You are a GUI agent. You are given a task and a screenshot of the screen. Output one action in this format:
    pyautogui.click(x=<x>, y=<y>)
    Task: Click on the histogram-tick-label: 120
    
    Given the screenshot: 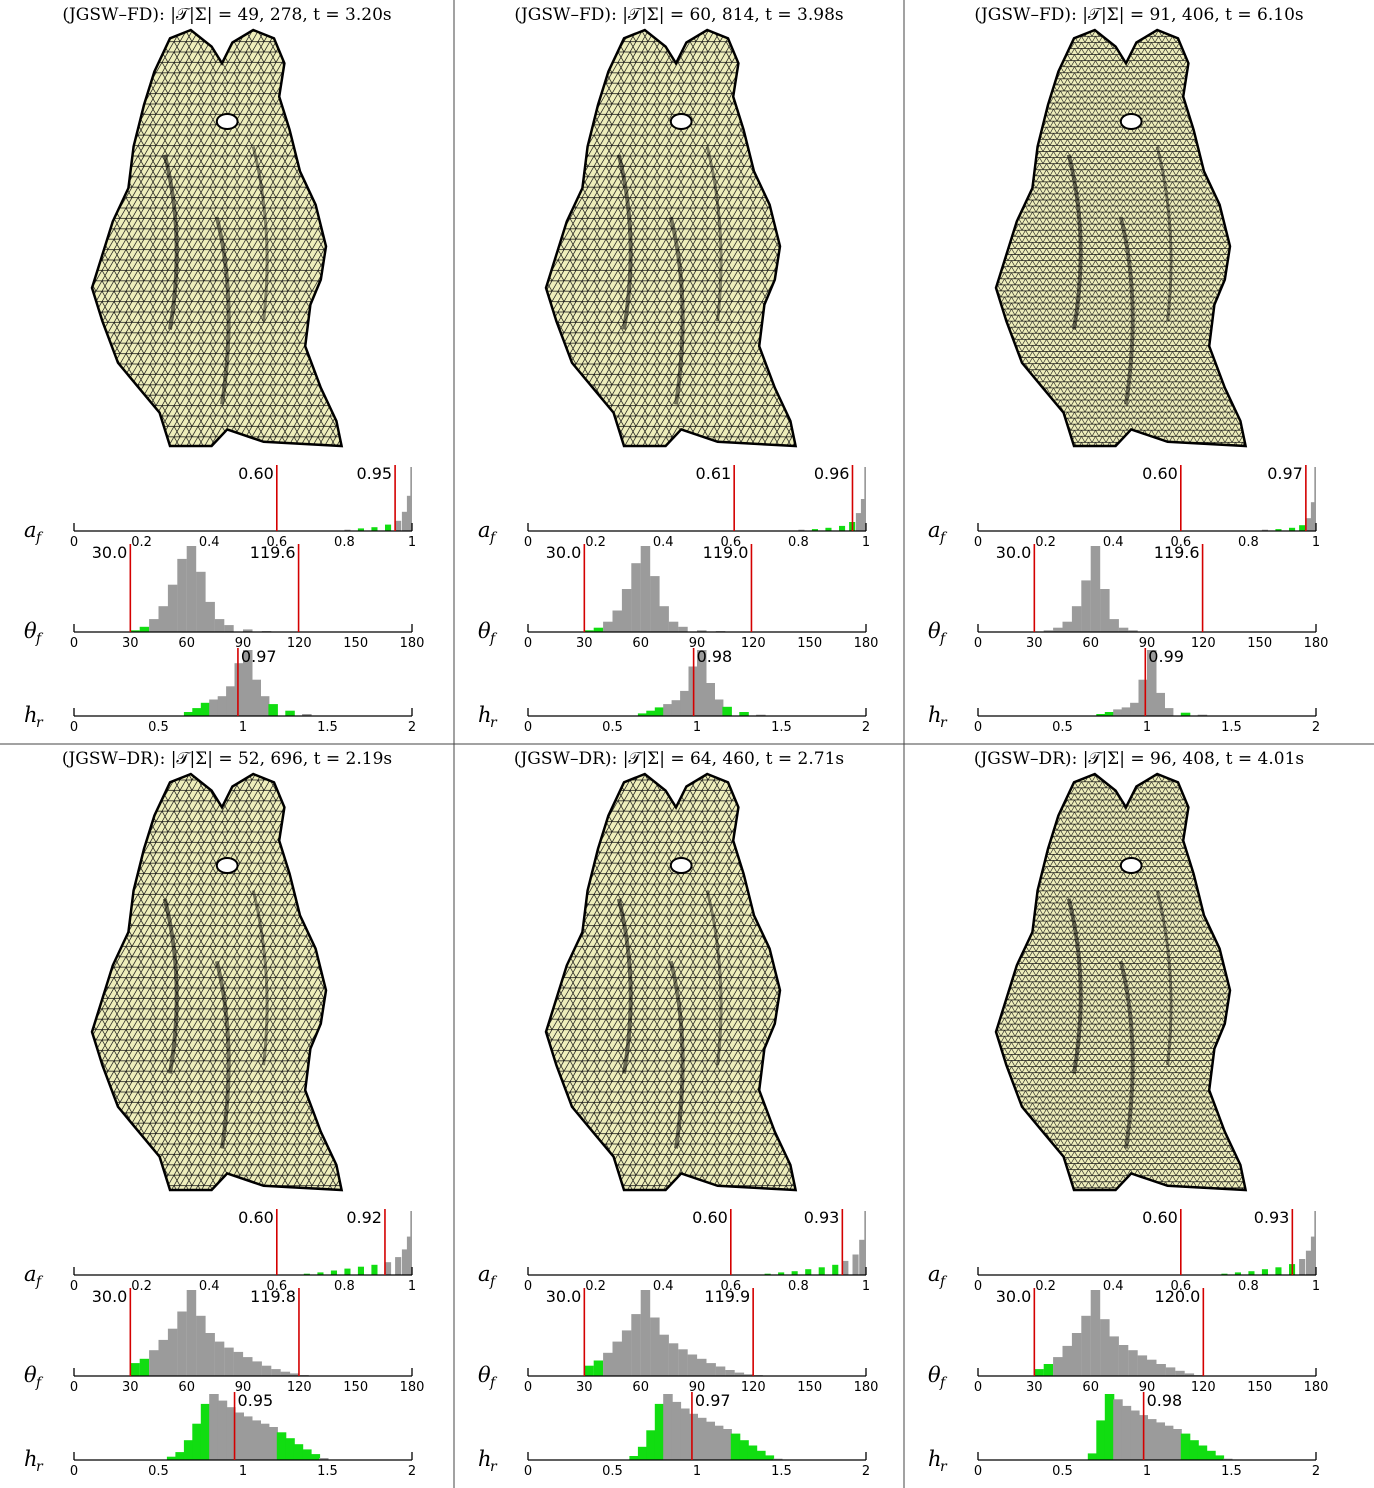 What is the action you would take?
    pyautogui.click(x=1203, y=643)
    